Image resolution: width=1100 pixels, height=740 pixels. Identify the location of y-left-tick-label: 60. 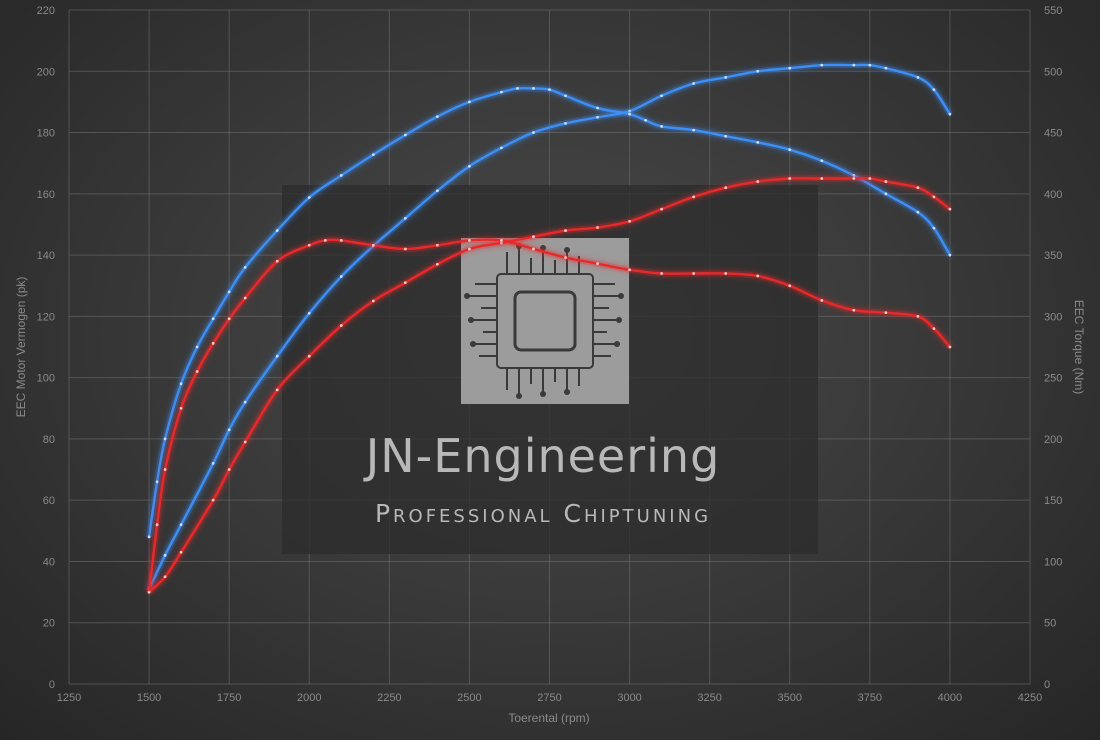
(49, 501).